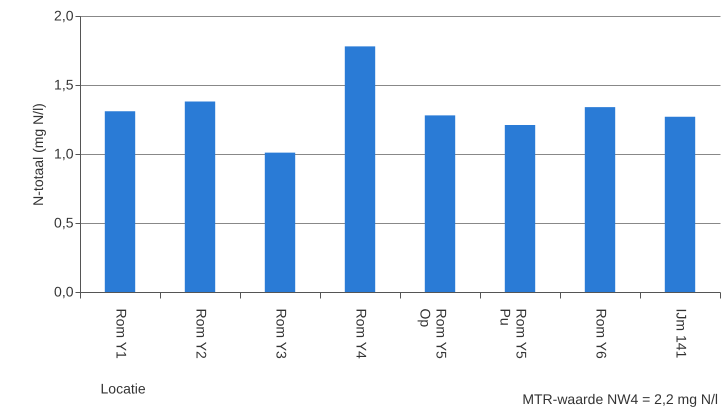  What do you see at coordinates (434, 334) in the screenshot?
I see `x-tick-label: Rom Y5 Op` at bounding box center [434, 334].